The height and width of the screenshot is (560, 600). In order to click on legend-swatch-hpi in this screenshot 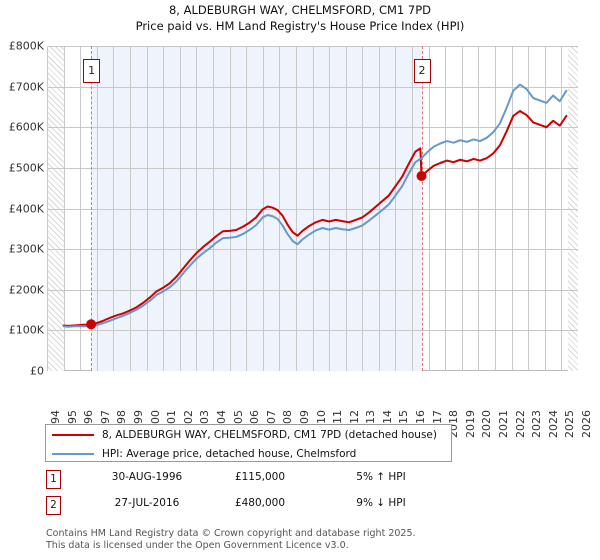, I will do `click(73, 453)`.